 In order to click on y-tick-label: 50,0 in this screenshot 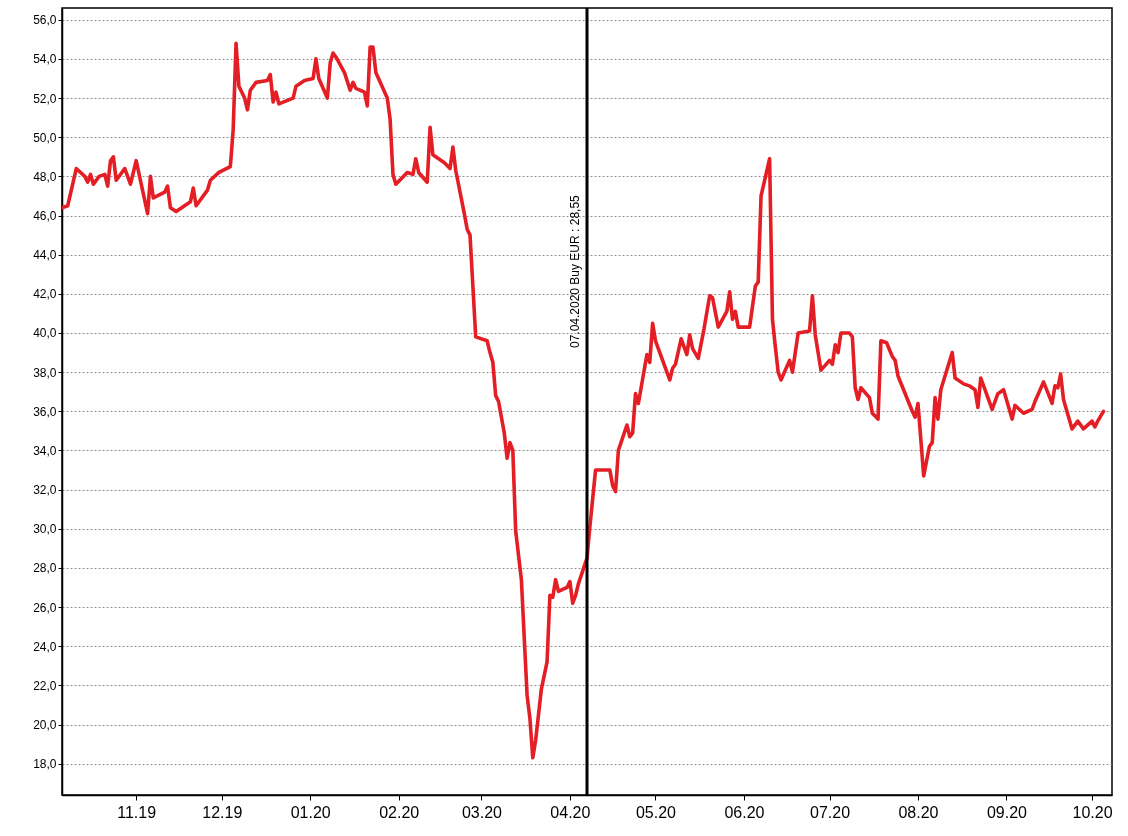, I will do `click(45, 137)`.